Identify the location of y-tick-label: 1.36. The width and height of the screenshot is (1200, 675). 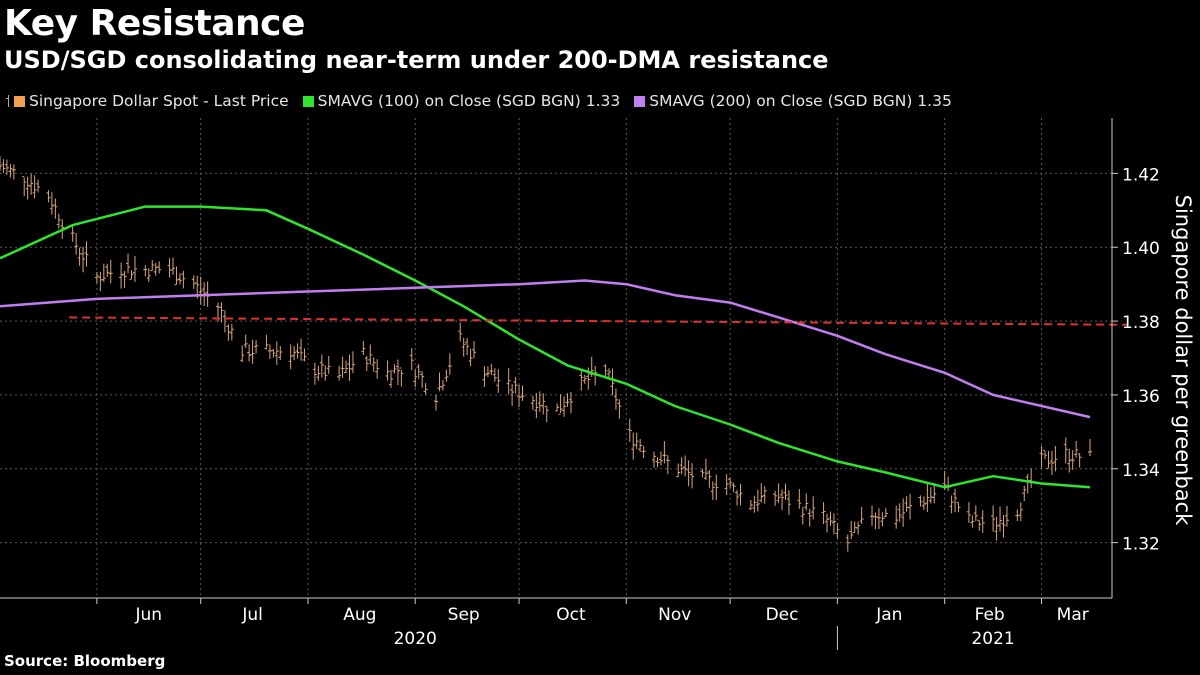
(1141, 397).